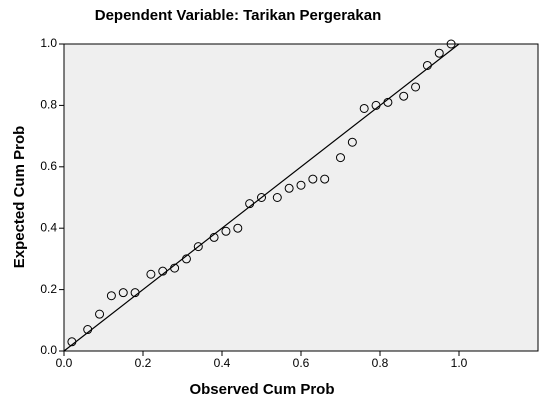 The height and width of the screenshot is (402, 540). What do you see at coordinates (48, 105) in the screenshot?
I see `y-tick-label: 0.8` at bounding box center [48, 105].